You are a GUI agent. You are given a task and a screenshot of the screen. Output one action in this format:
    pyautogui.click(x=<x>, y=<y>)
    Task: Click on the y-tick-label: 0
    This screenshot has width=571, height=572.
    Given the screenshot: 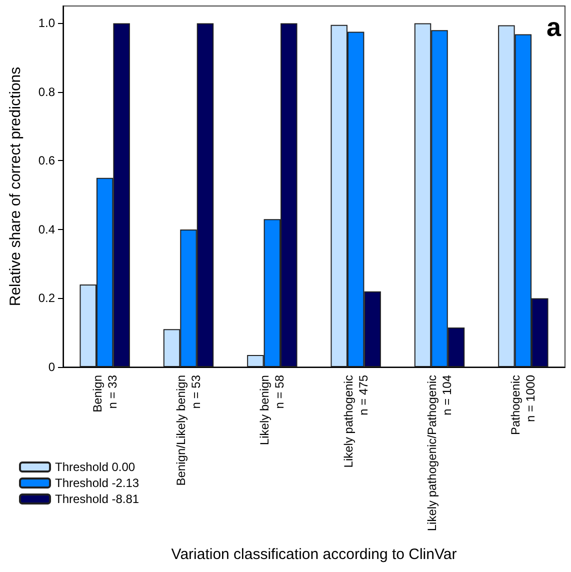 What is the action you would take?
    pyautogui.click(x=52, y=367)
    